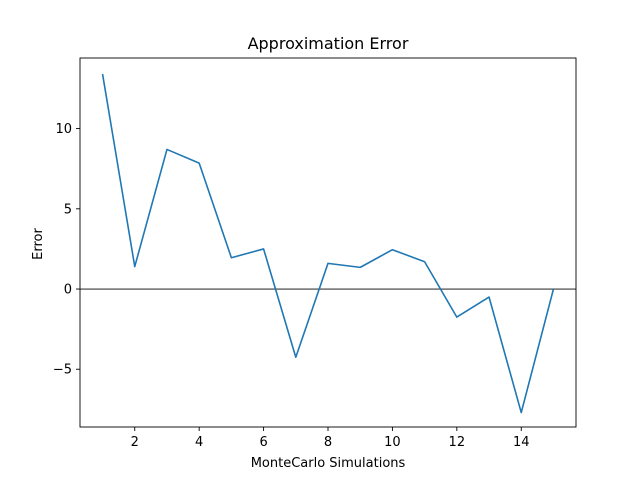  What do you see at coordinates (328, 43) in the screenshot?
I see `chart-title: Approximation Error` at bounding box center [328, 43].